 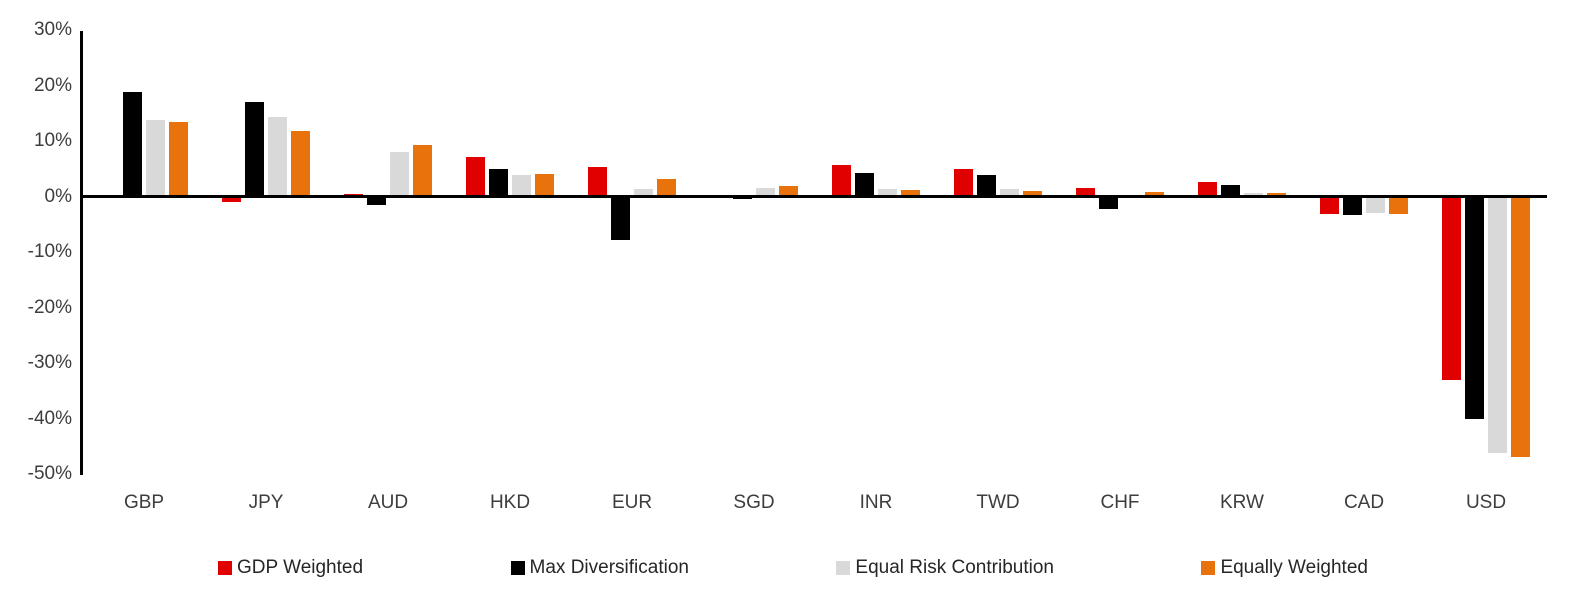 What do you see at coordinates (1120, 502) in the screenshot?
I see `x-category-label-chf: CHF` at bounding box center [1120, 502].